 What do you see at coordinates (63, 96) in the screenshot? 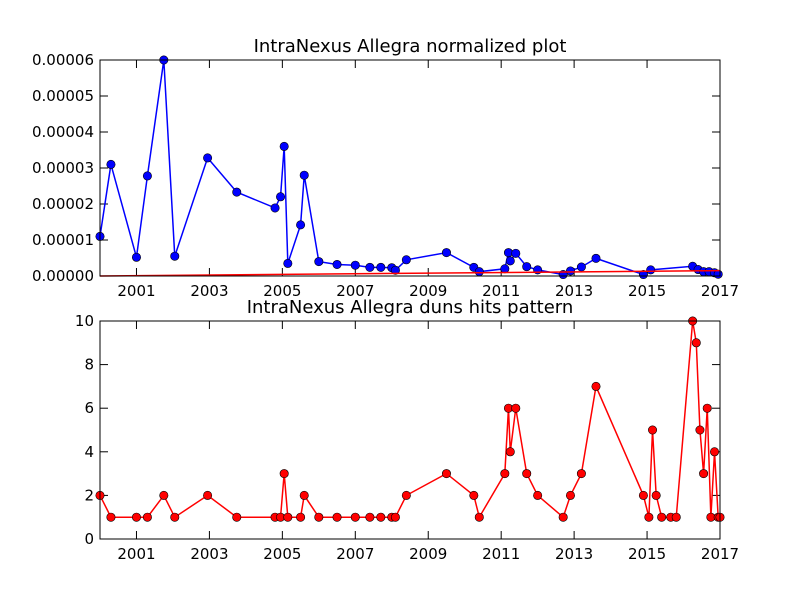
I see `y-tick-label: 0.00005` at bounding box center [63, 96].